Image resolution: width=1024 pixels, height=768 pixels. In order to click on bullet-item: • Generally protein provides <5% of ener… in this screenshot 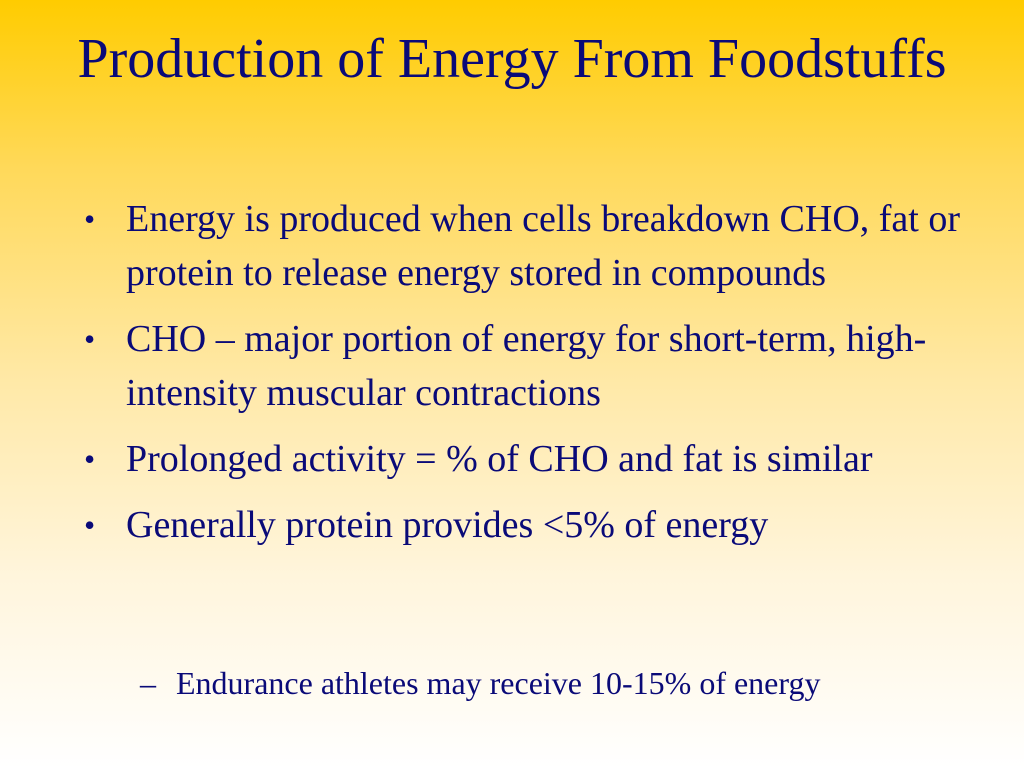, I will do `click(534, 525)`.